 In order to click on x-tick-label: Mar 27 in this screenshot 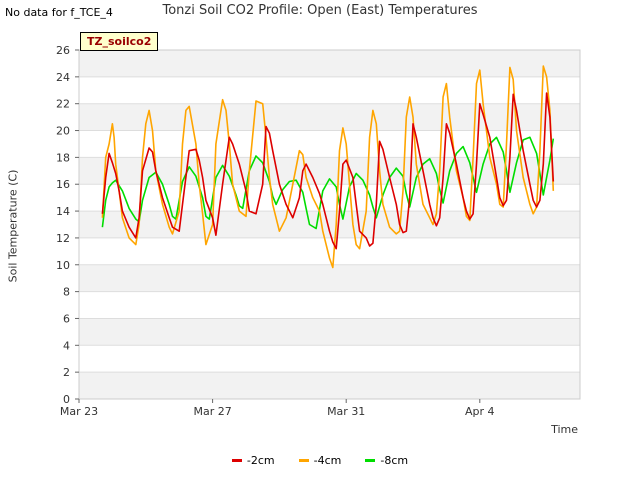, I will do `click(212, 411)`.